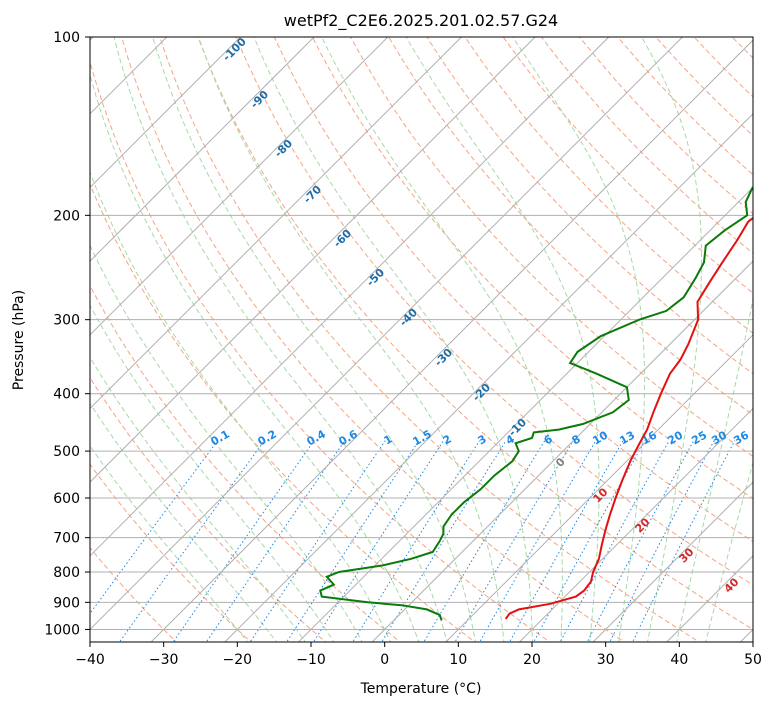 This screenshot has height=708, width=775. I want to click on dry-adiabat-label: -20, so click(481, 392).